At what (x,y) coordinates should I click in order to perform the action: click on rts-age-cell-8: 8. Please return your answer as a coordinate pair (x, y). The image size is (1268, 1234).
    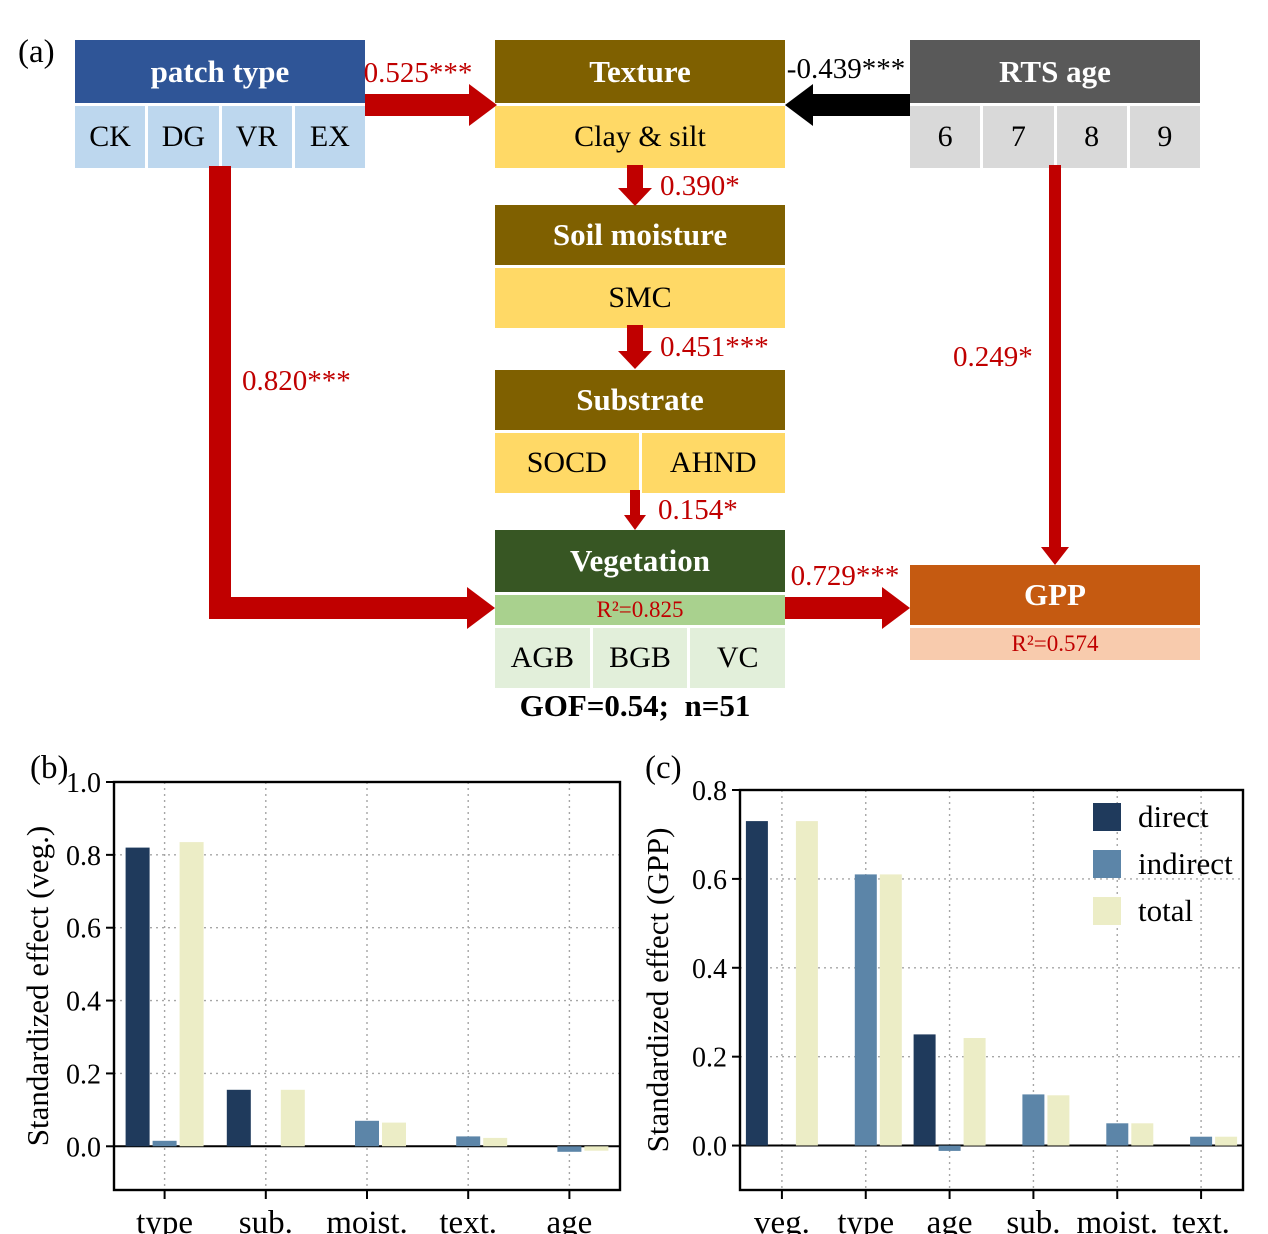
    Looking at the image, I should click on (1091, 137).